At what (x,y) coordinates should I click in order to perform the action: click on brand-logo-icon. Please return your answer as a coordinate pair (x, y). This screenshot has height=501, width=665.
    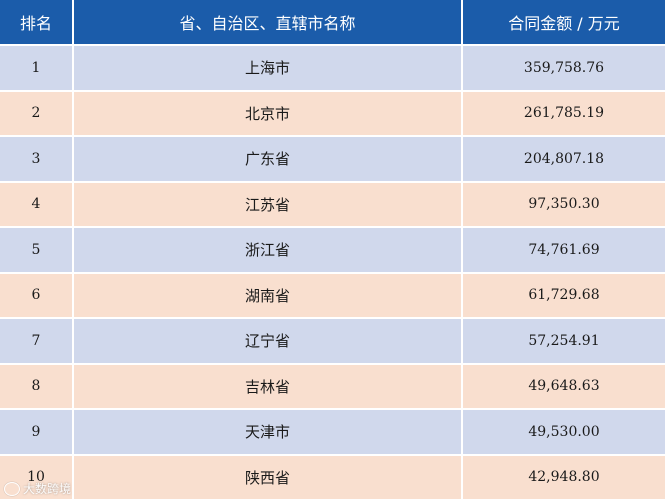
    Looking at the image, I should click on (12, 488).